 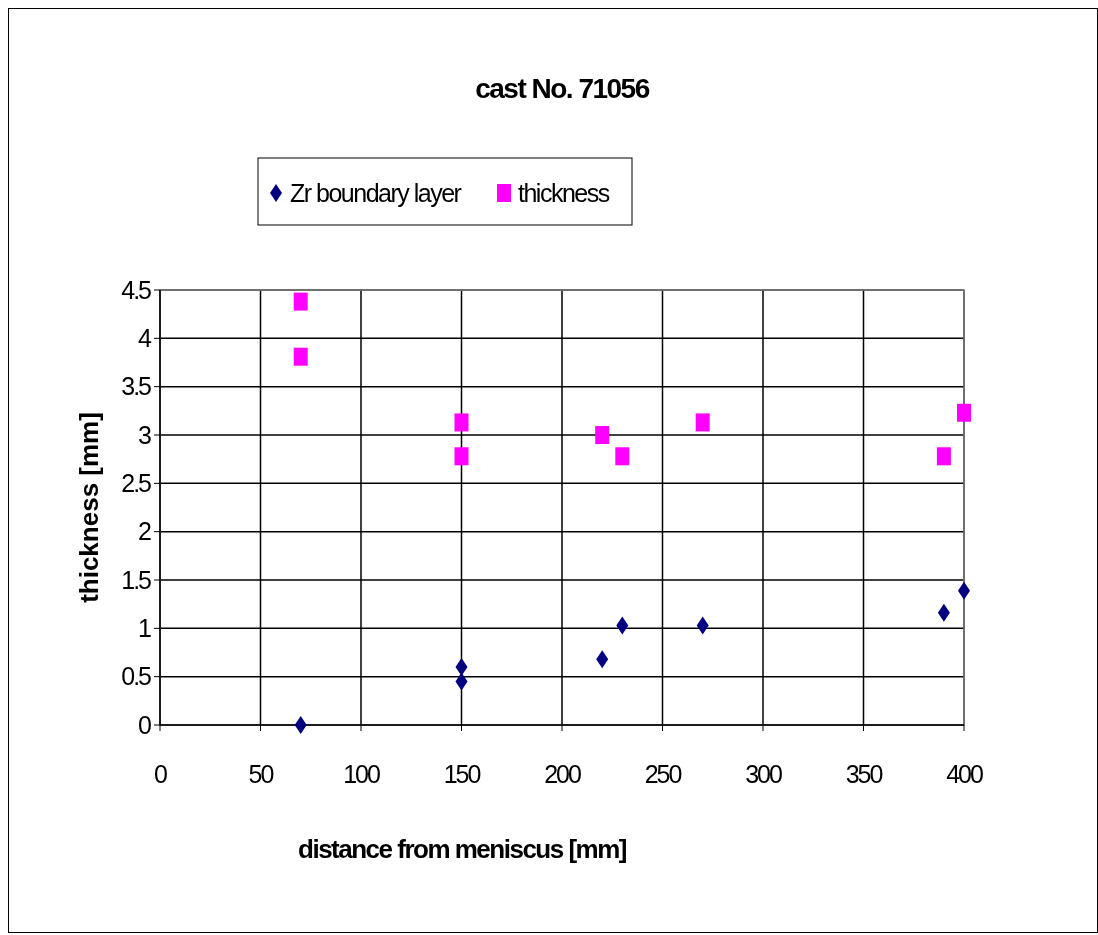 What do you see at coordinates (462, 849) in the screenshot?
I see `x-axis-title: distance from meniscus [mm]` at bounding box center [462, 849].